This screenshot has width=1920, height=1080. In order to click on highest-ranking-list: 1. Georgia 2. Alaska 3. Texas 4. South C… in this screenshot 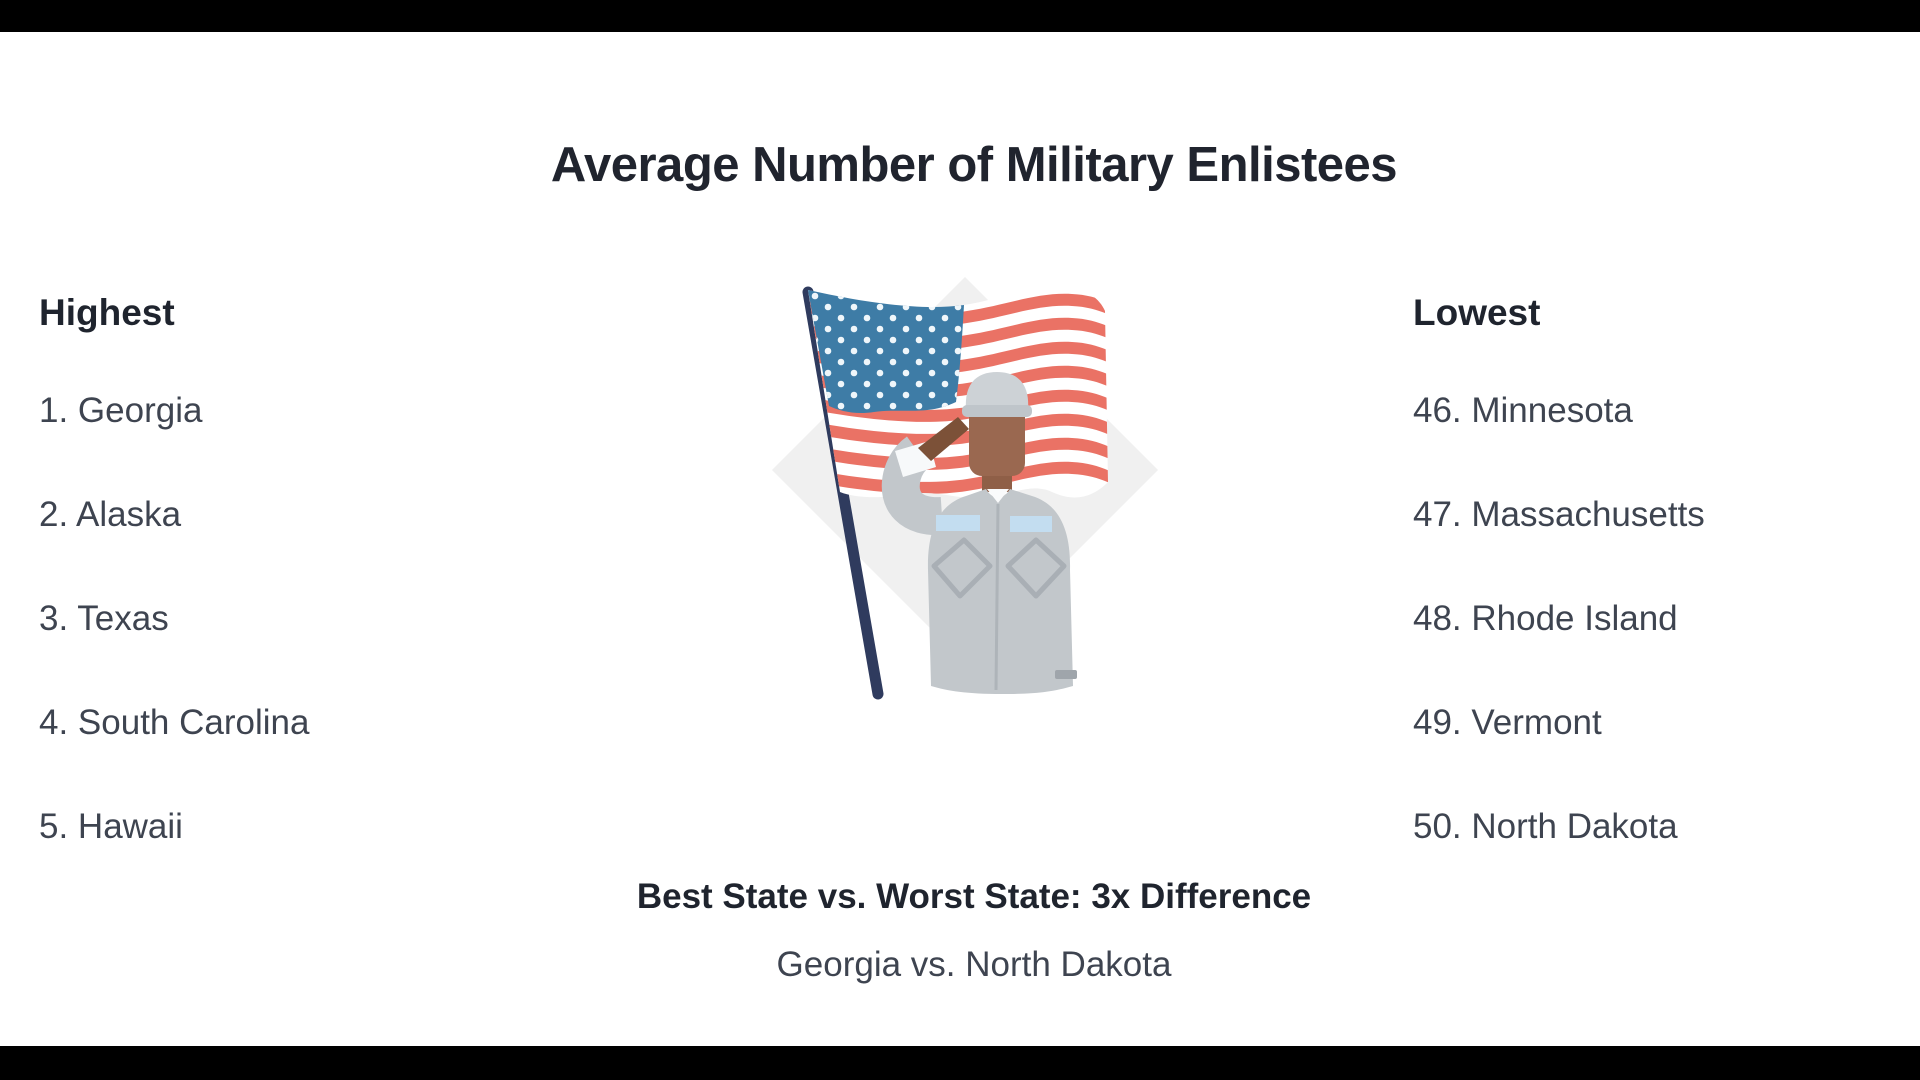, I will do `click(174, 619)`.